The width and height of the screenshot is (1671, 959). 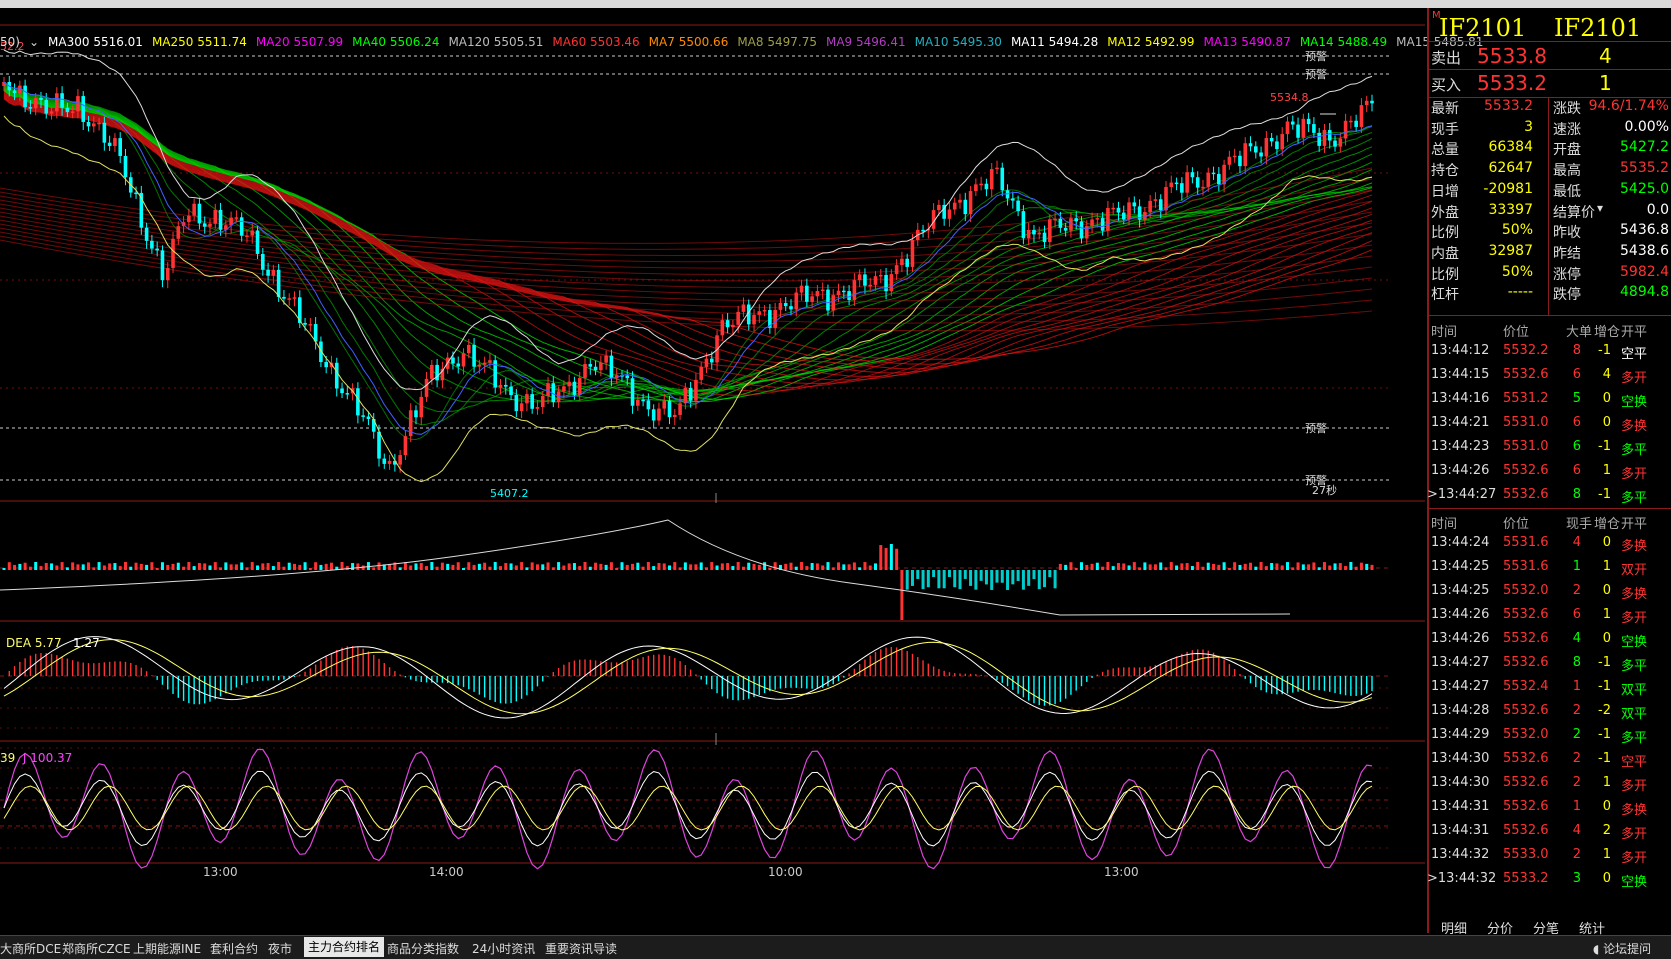 I want to click on column-header: 增仓, so click(x=1607, y=522).